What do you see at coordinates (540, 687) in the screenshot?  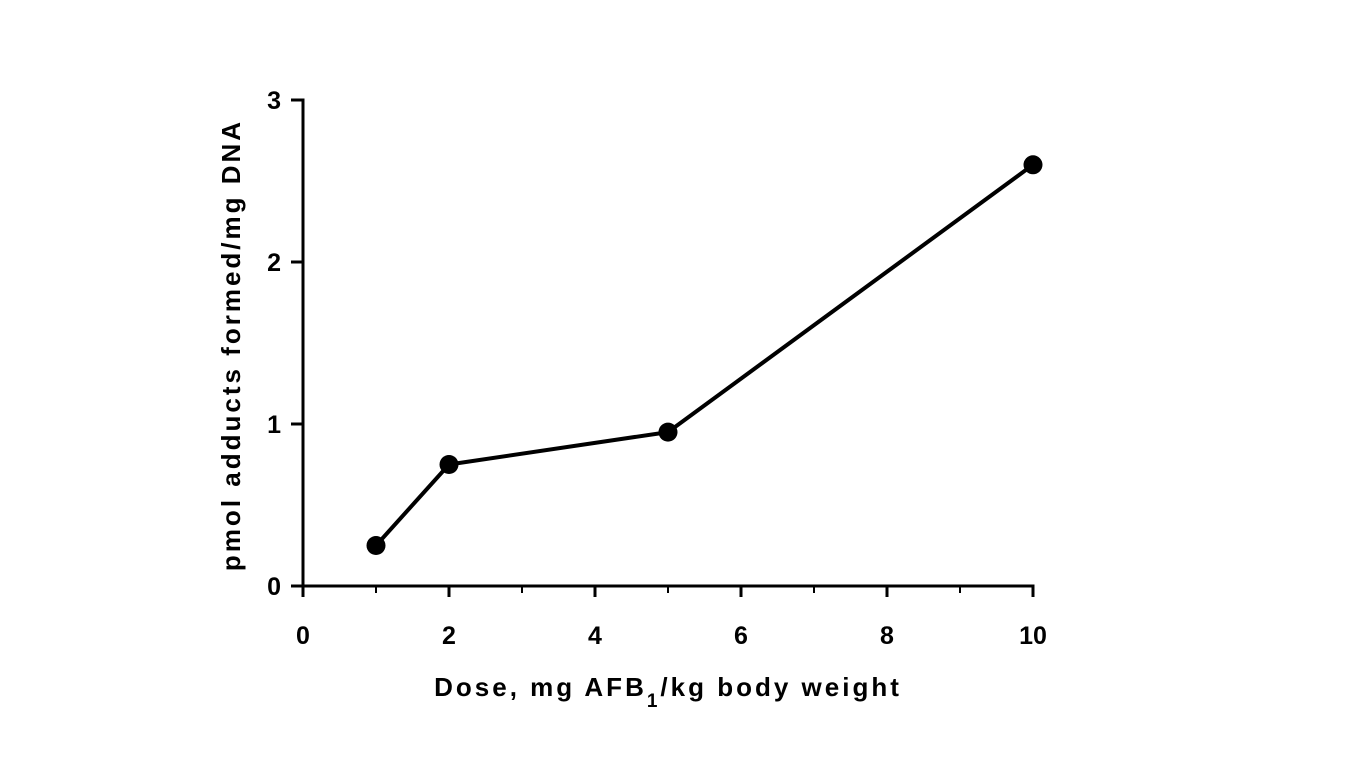 I see `x-axis-title-prefix: Dose, mg AFB` at bounding box center [540, 687].